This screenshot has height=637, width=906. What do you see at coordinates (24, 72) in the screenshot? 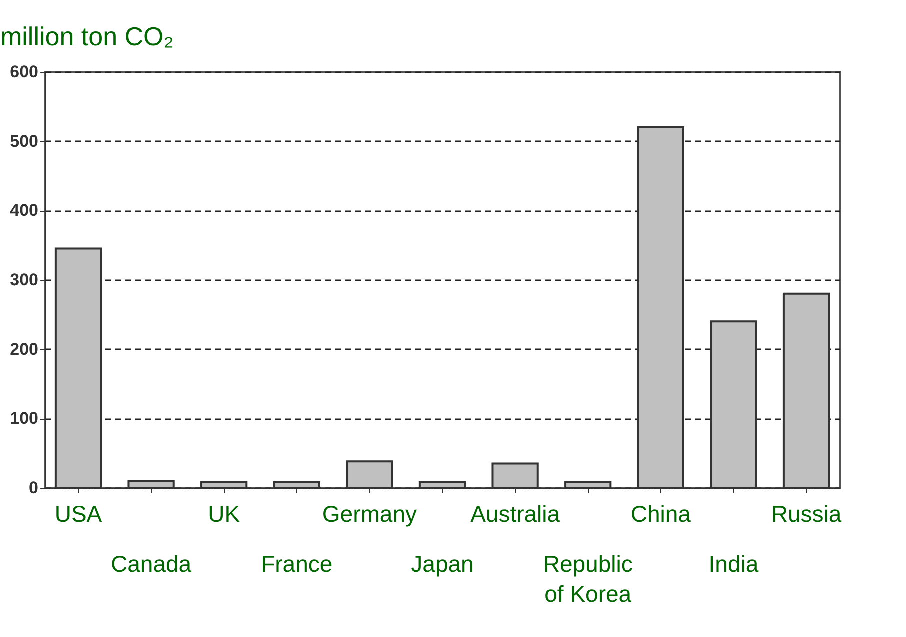
I see `y-tick-label: 600` at bounding box center [24, 72].